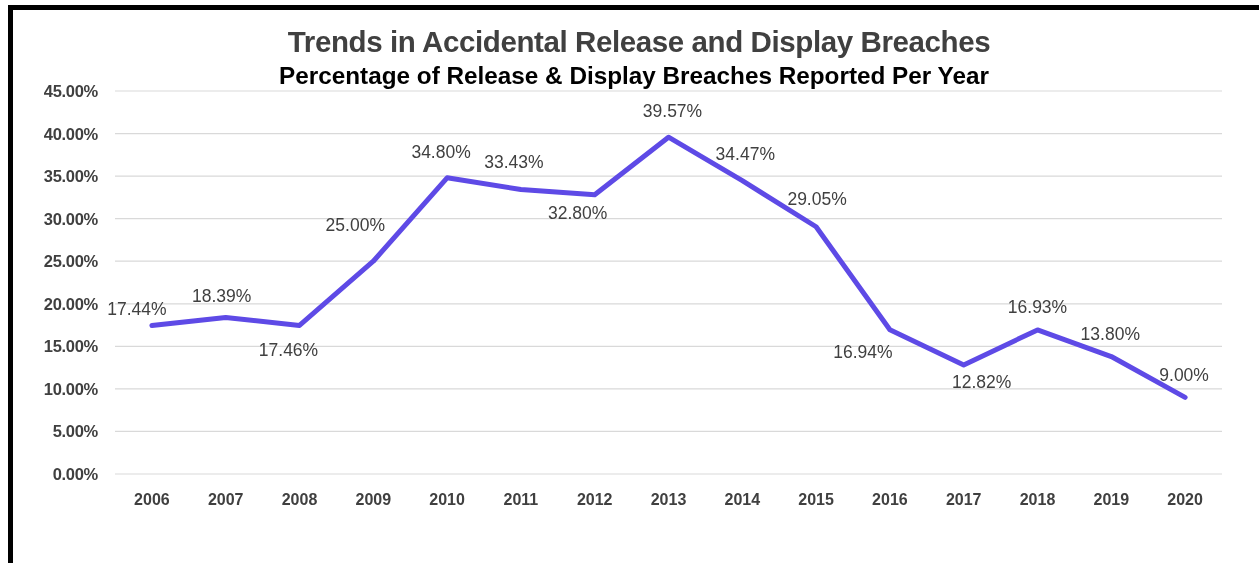 The width and height of the screenshot is (1259, 563). I want to click on x-tick-label: 2012, so click(594, 499).